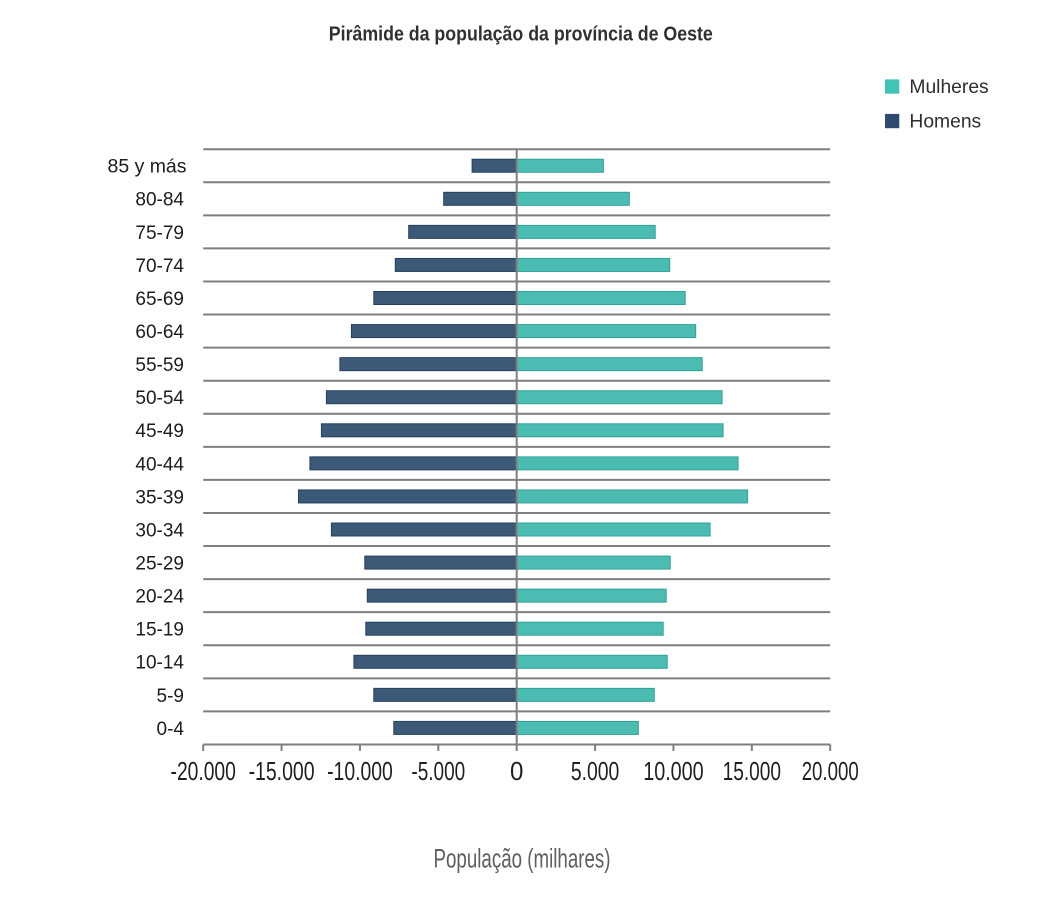 This screenshot has width=1042, height=900. Describe the element at coordinates (830, 772) in the screenshot. I see `svg-text: 20.000` at that location.